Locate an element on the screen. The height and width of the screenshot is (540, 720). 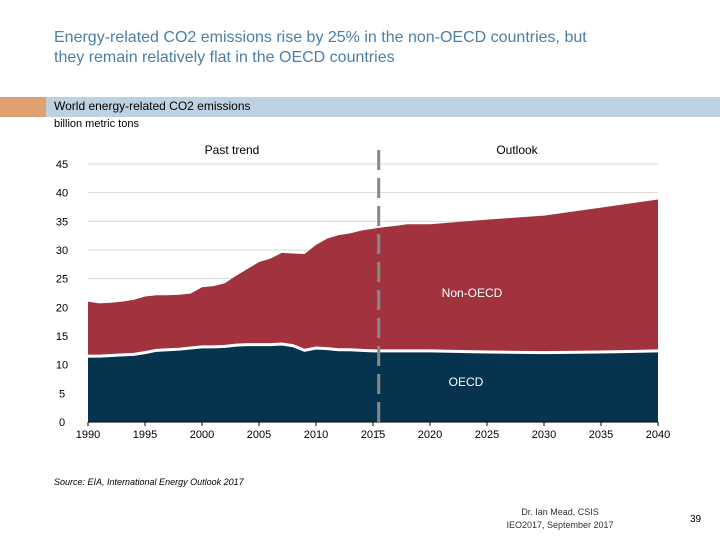
x-tick-label: 2010 is located at coordinates (316, 435).